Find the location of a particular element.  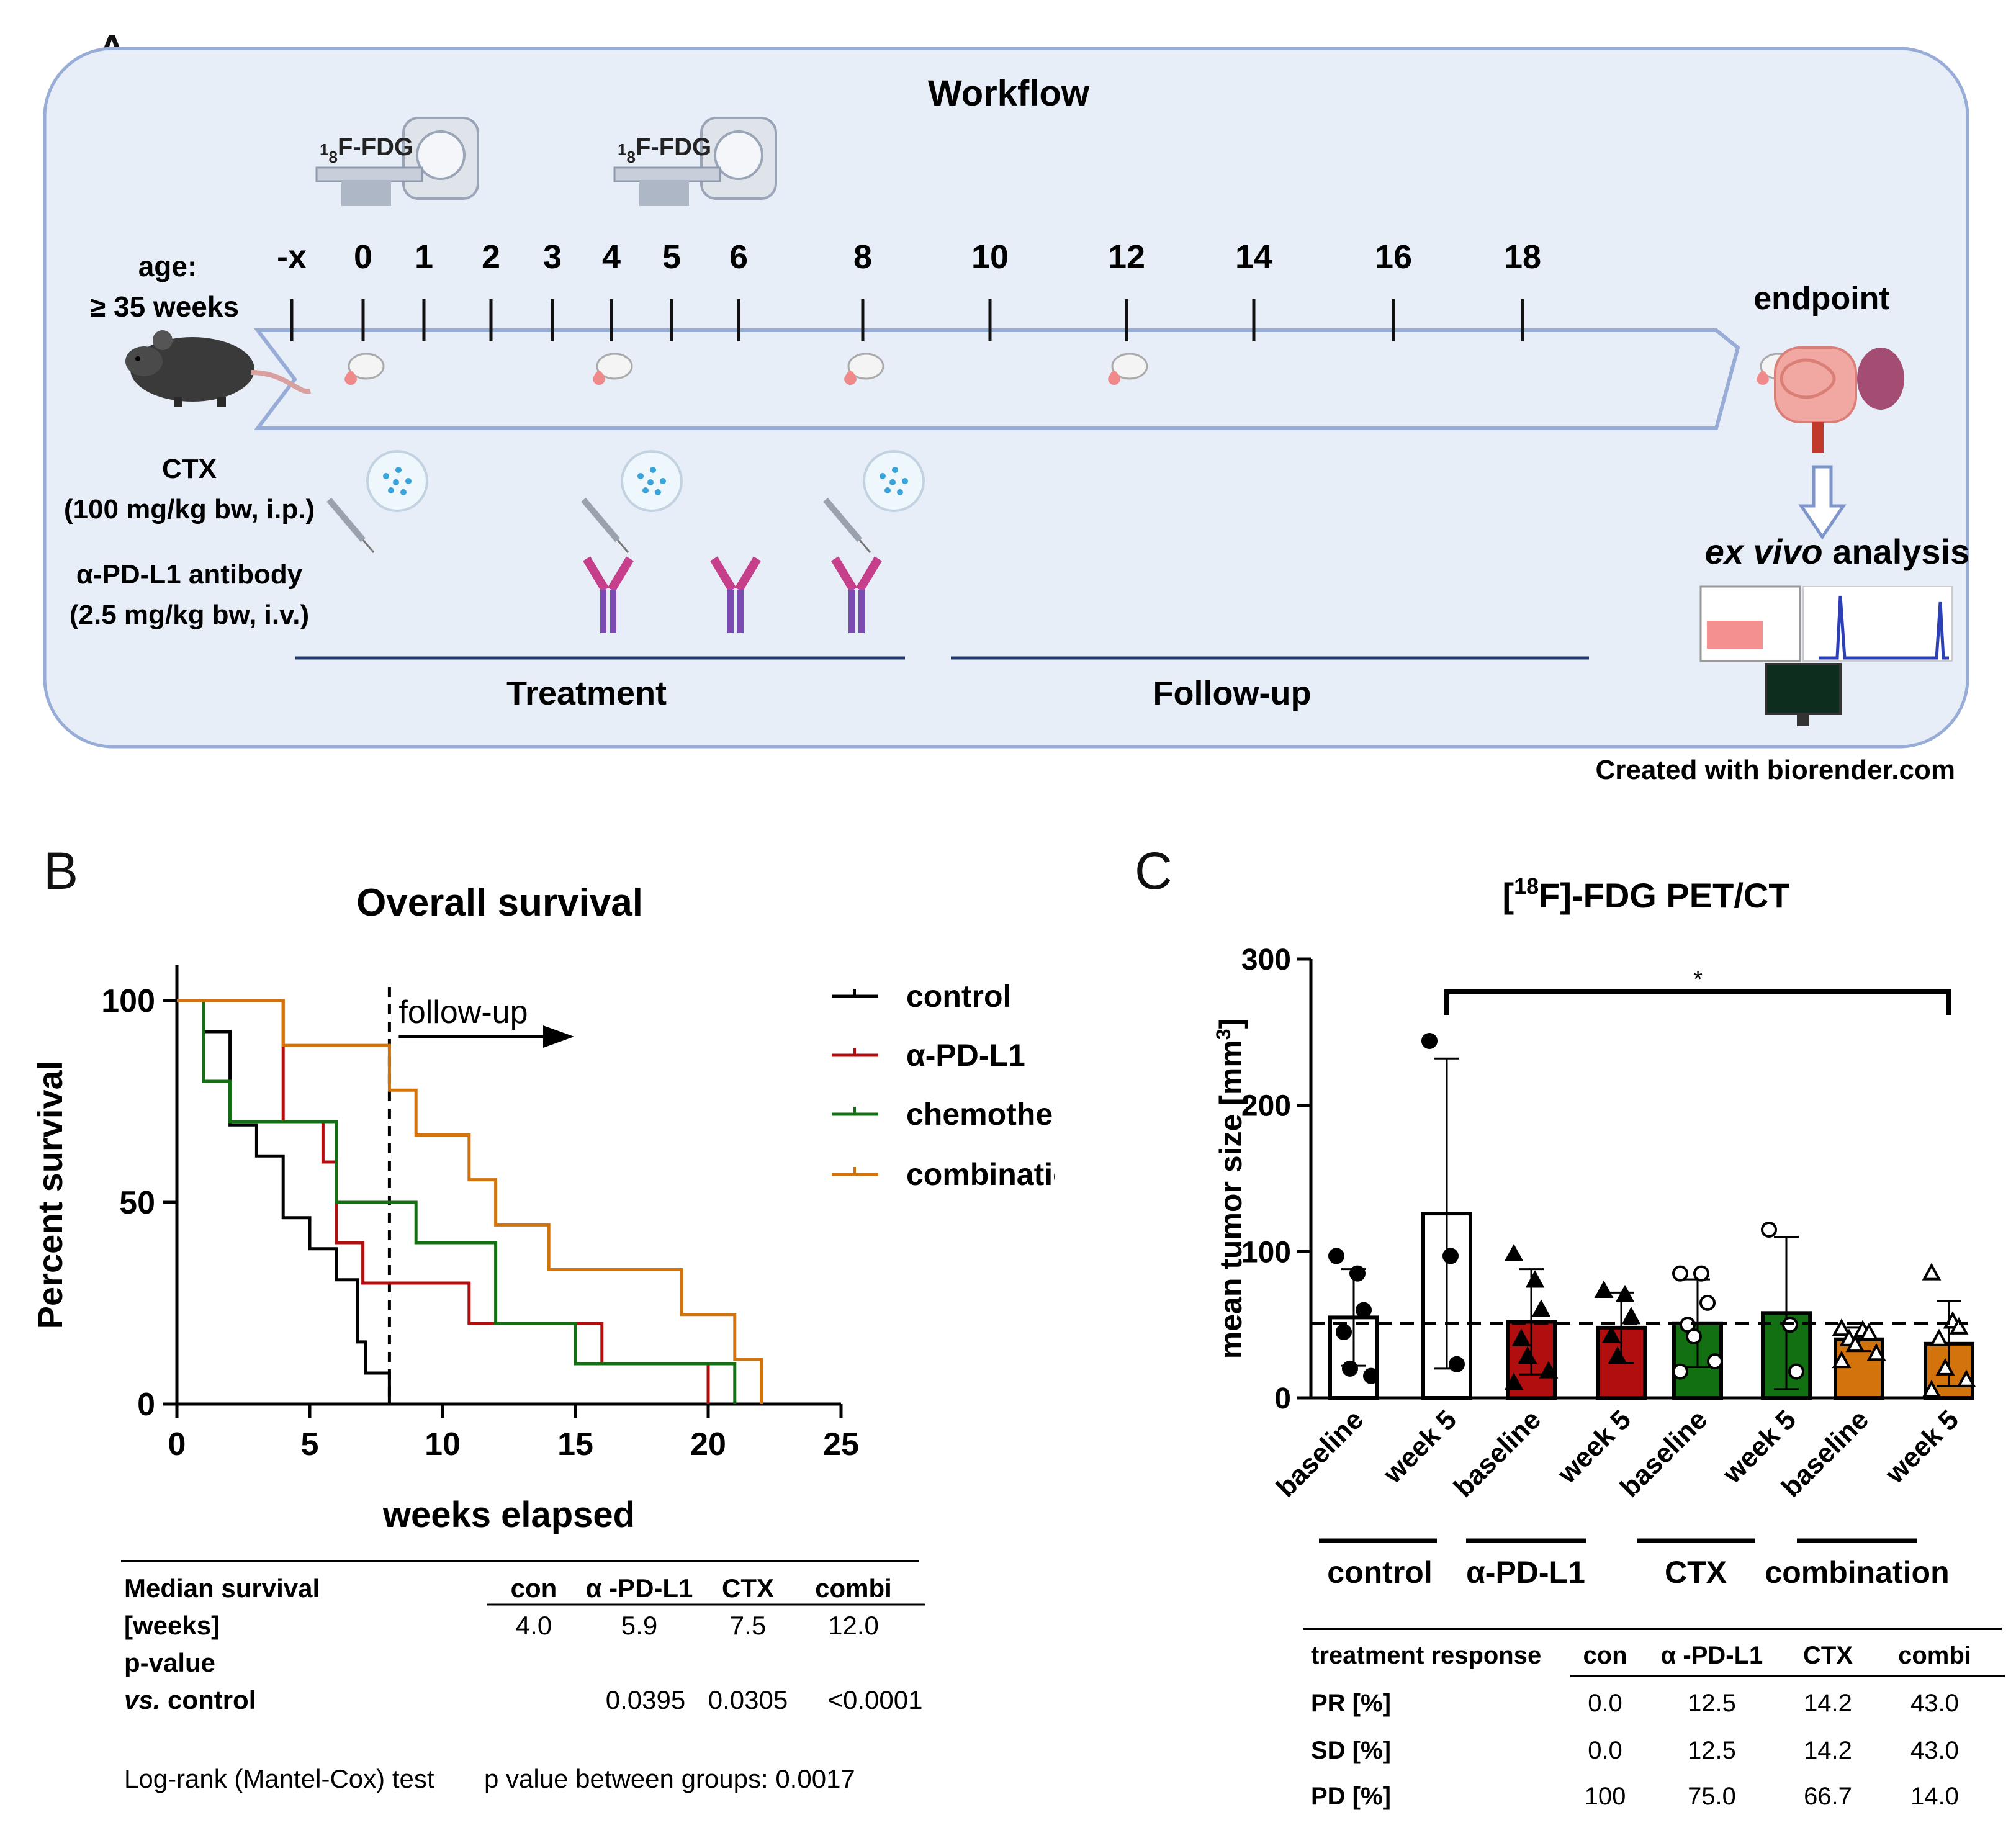

bar-y-tick-label: 100 is located at coordinates (1266, 1252).